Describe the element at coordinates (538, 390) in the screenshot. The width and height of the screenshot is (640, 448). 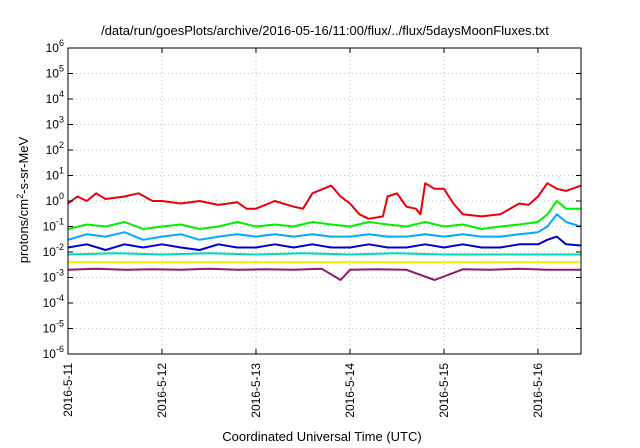
I see `x-tick-label: 2016-5-16` at that location.